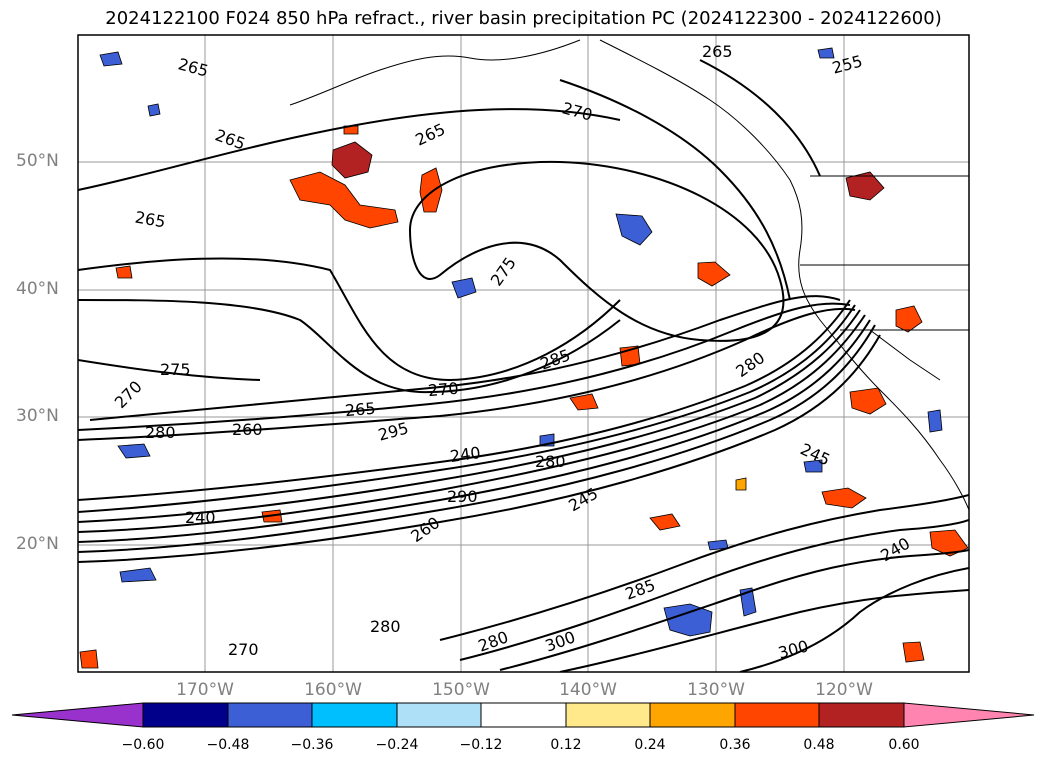 The height and width of the screenshot is (765, 1047). I want to click on lon-label: 170°W, so click(205, 690).